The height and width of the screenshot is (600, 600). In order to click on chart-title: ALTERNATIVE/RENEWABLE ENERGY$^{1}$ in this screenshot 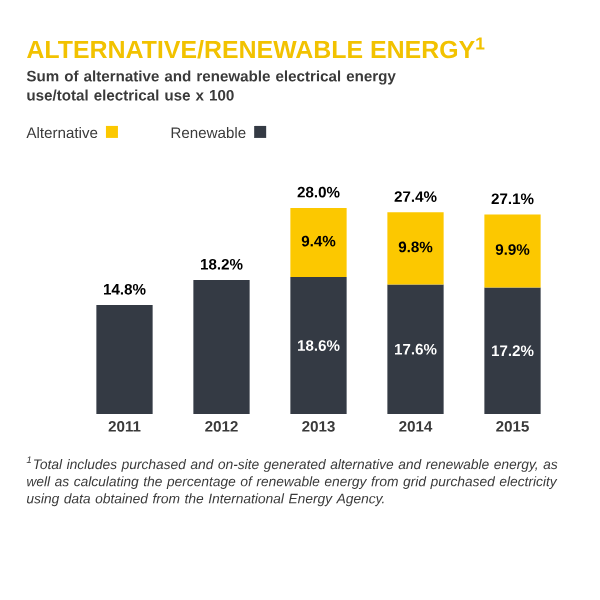, I will do `click(256, 48)`.